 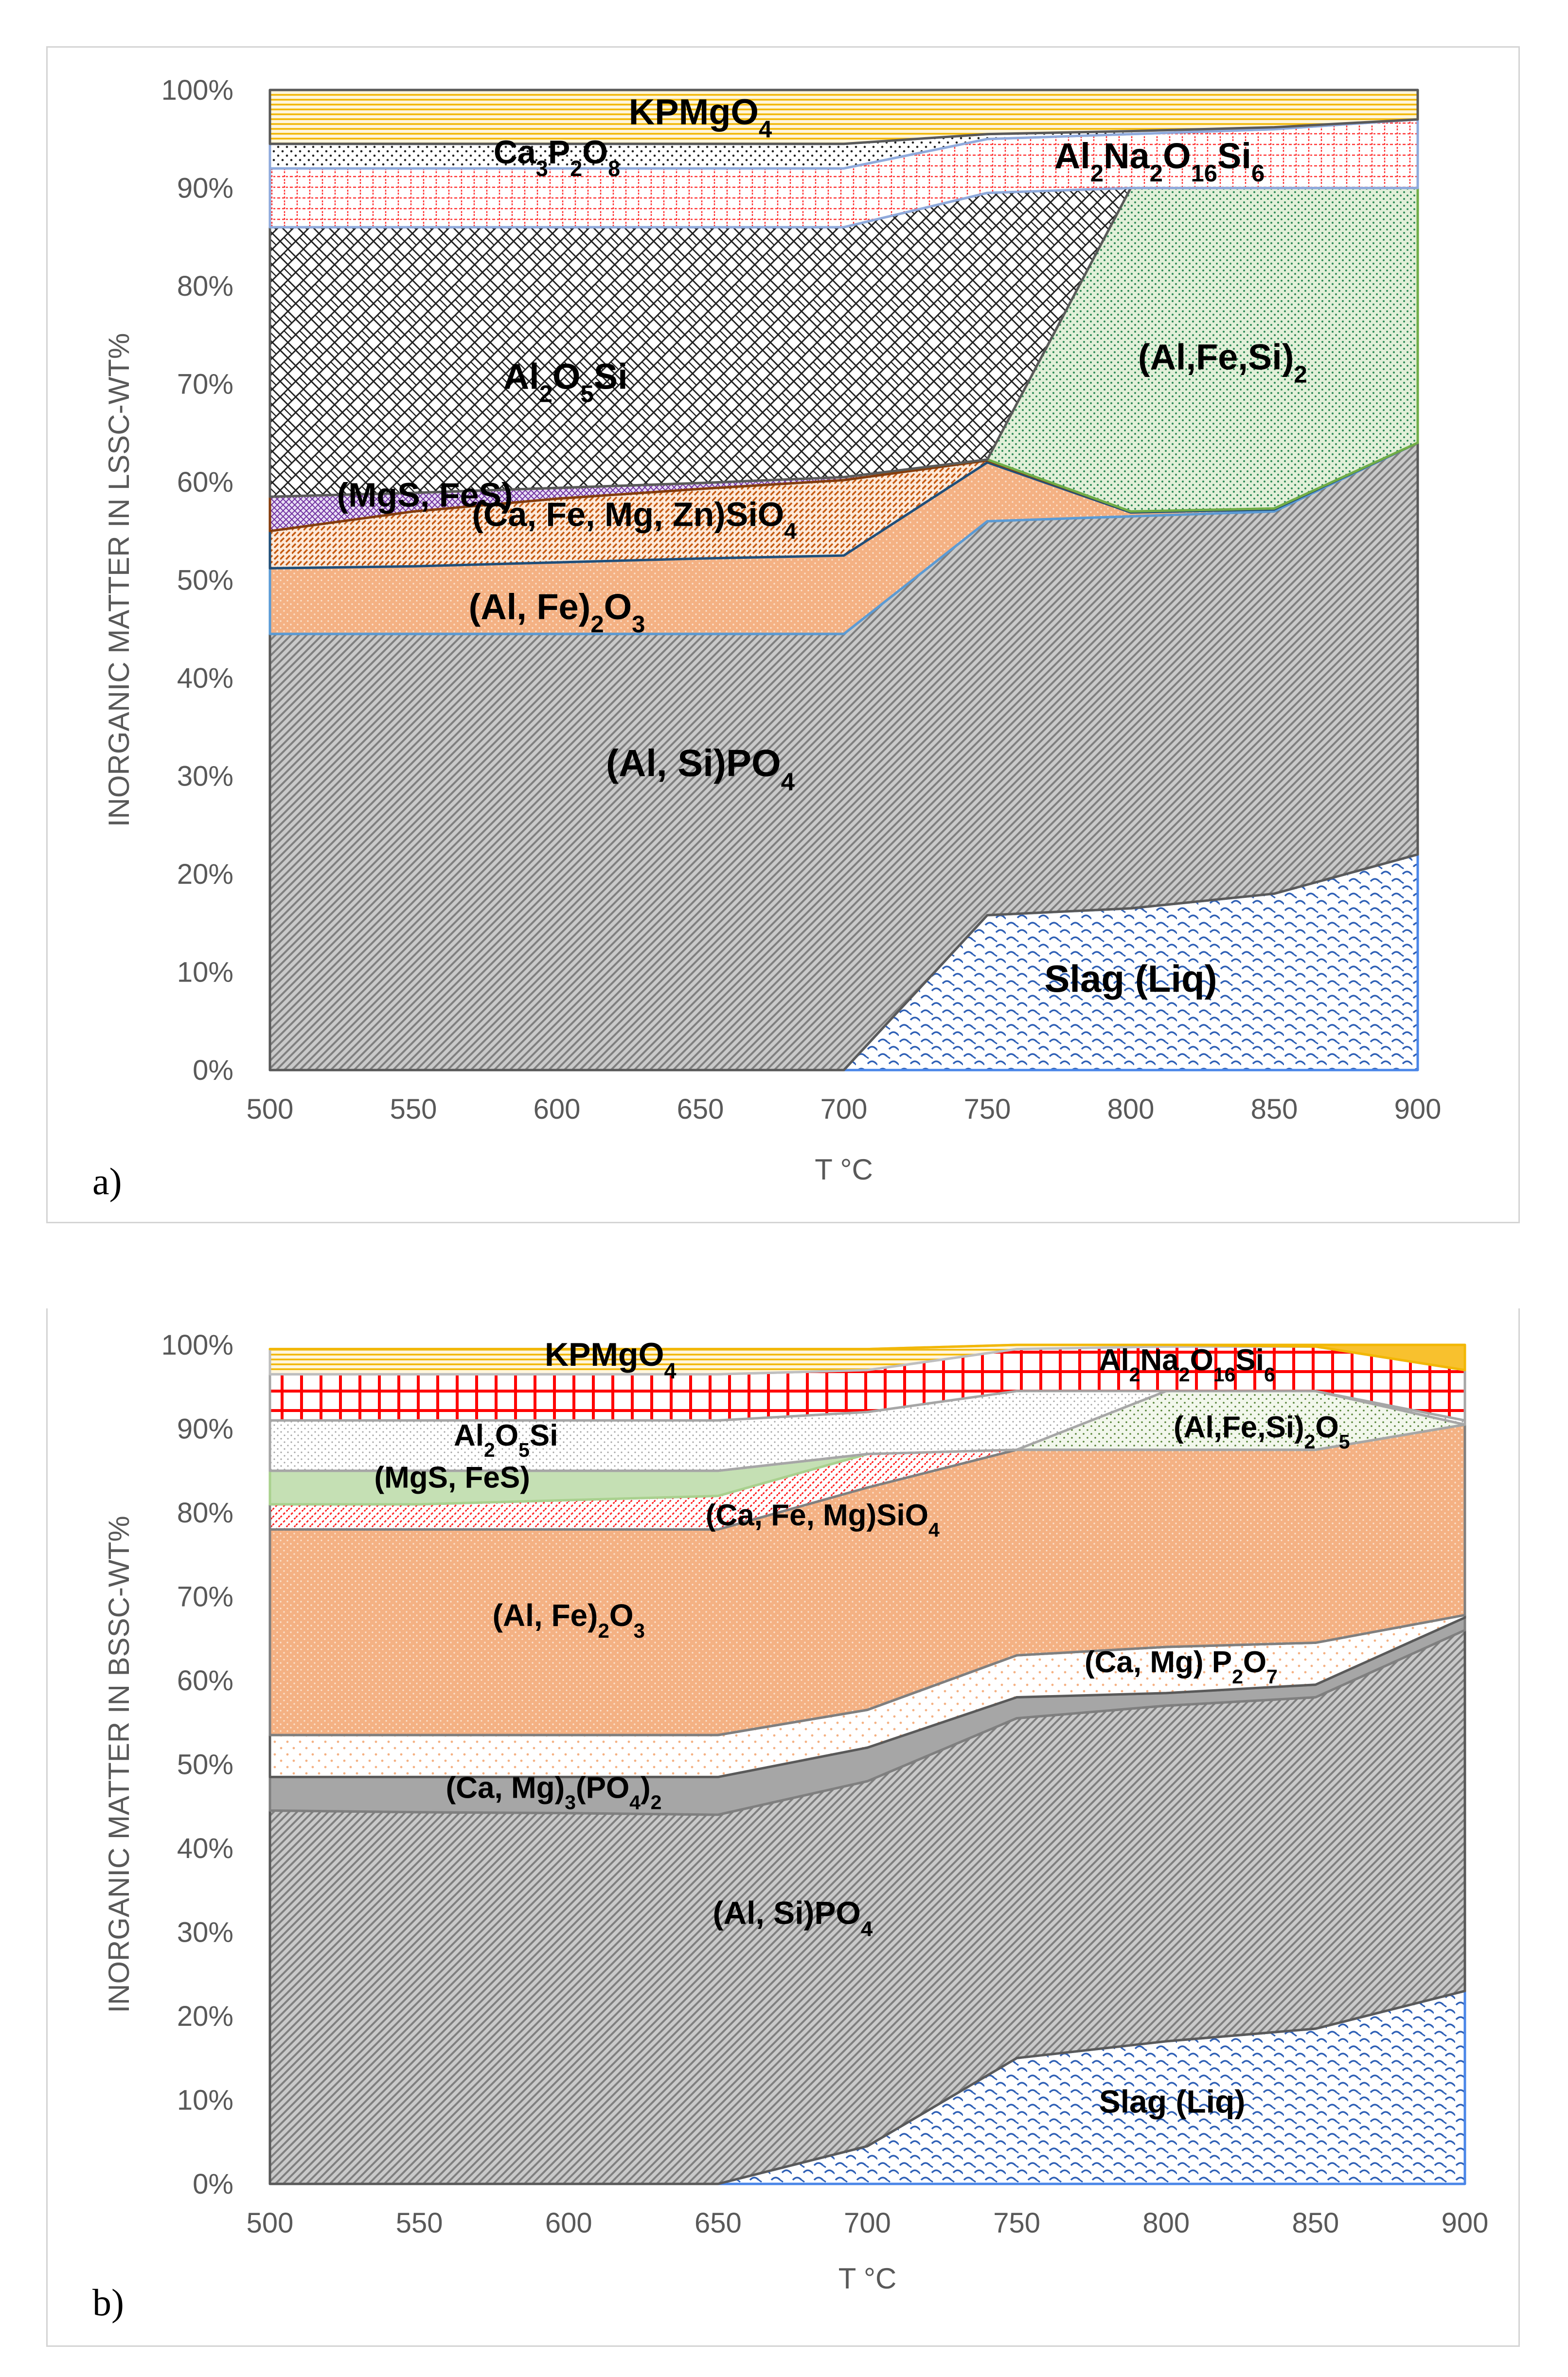 What do you see at coordinates (1222, 363) in the screenshot?
I see `region-label: (Al,Fe,Si)2` at bounding box center [1222, 363].